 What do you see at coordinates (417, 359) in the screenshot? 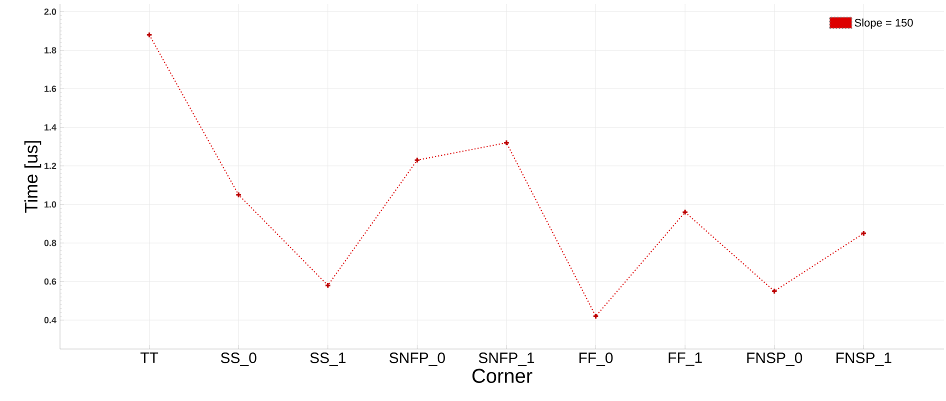
I see `x-tick-label: SNFP_0` at bounding box center [417, 359].